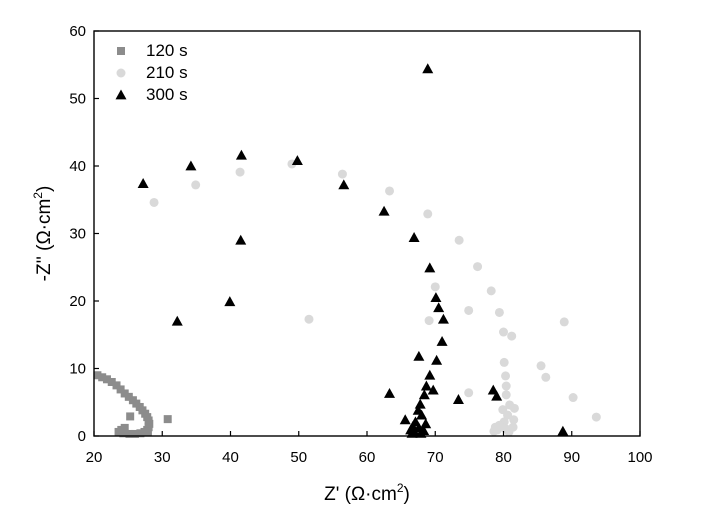 This screenshot has width=713, height=517. I want to click on y-axis-title-main: -Z'' (Ω·cm, so click(44, 240).